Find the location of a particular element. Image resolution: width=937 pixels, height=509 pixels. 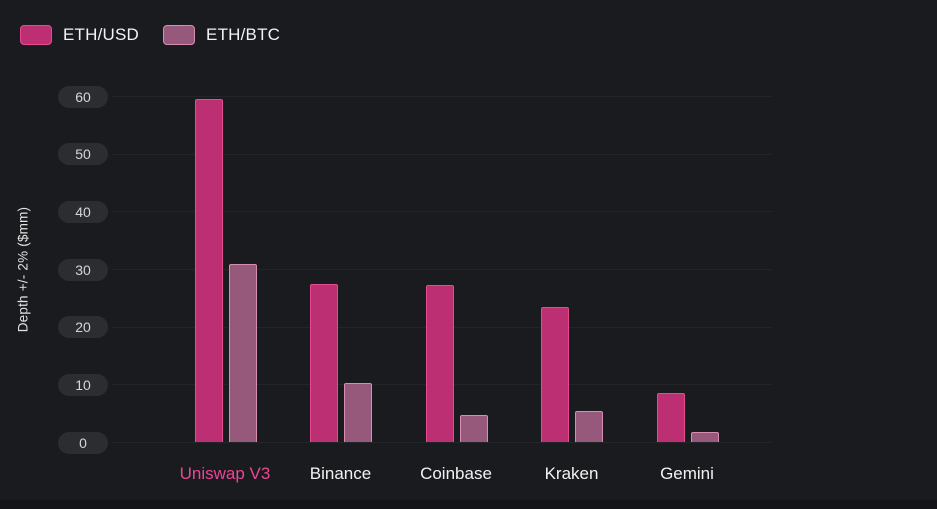

y-tick-0: 0 is located at coordinates (83, 442).